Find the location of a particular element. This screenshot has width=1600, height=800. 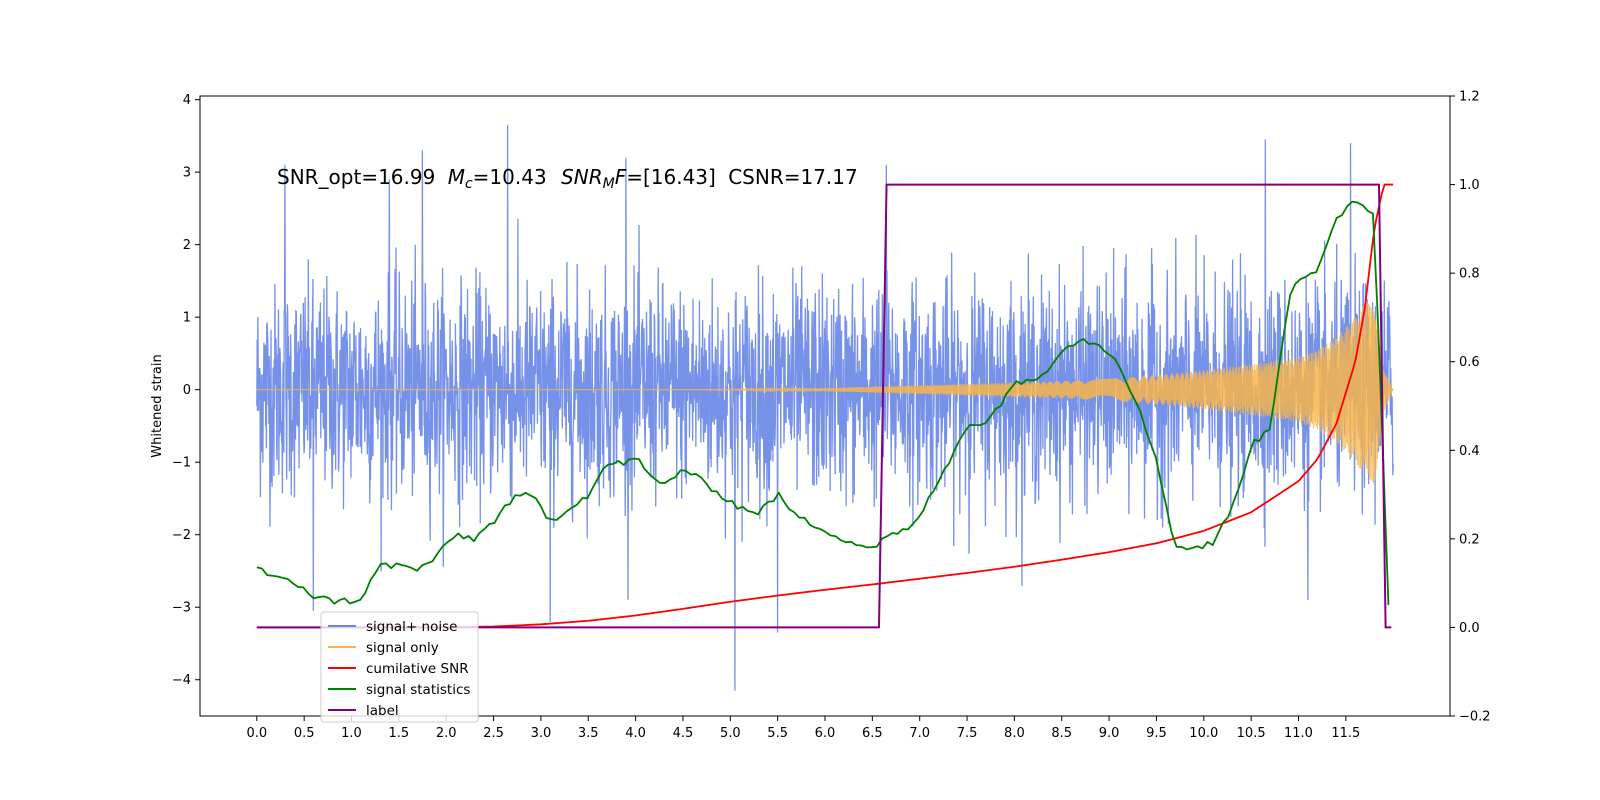

x-tick-label: 2.5 is located at coordinates (493, 733).